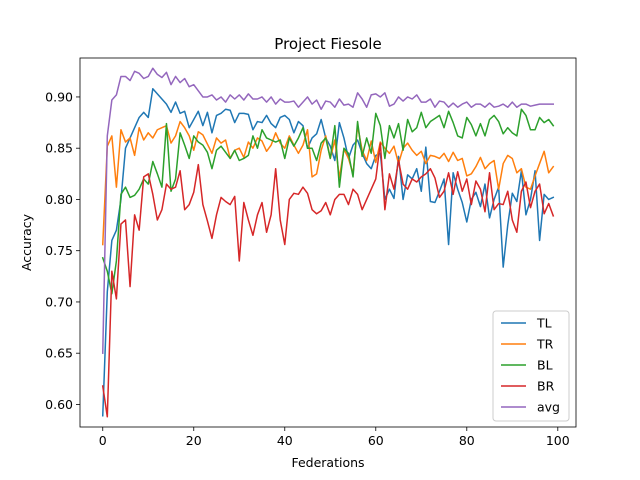 Image resolution: width=640 pixels, height=480 pixels. What do you see at coordinates (546, 386) in the screenshot?
I see `legend-label-br: BR` at bounding box center [546, 386].